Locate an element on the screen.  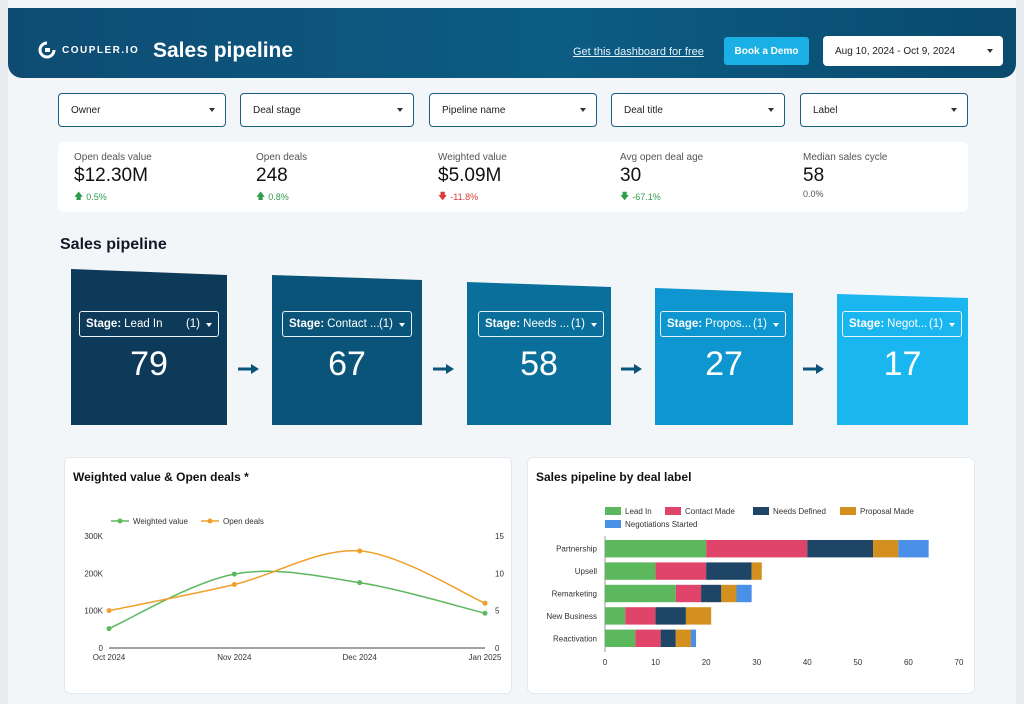
kpi-open-deals-value: Open deals value $12.30M 🡅 0.5% is located at coordinates (113, 178).